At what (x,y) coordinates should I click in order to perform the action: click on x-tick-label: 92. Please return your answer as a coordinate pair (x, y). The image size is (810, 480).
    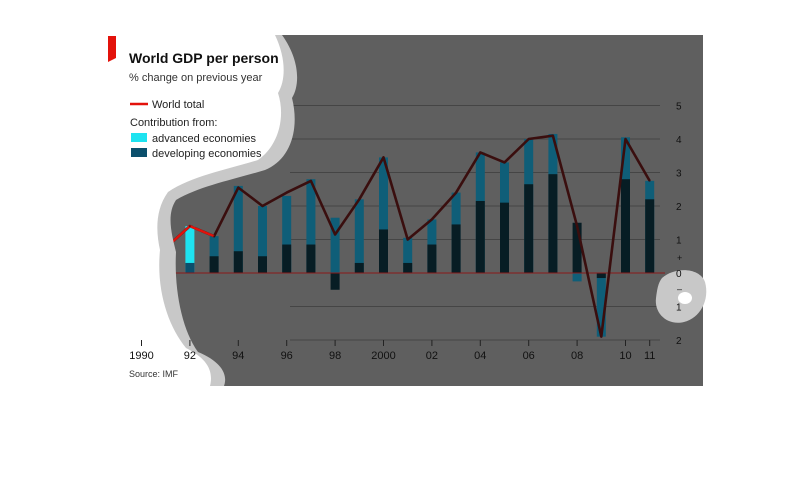
    Looking at the image, I should click on (190, 356).